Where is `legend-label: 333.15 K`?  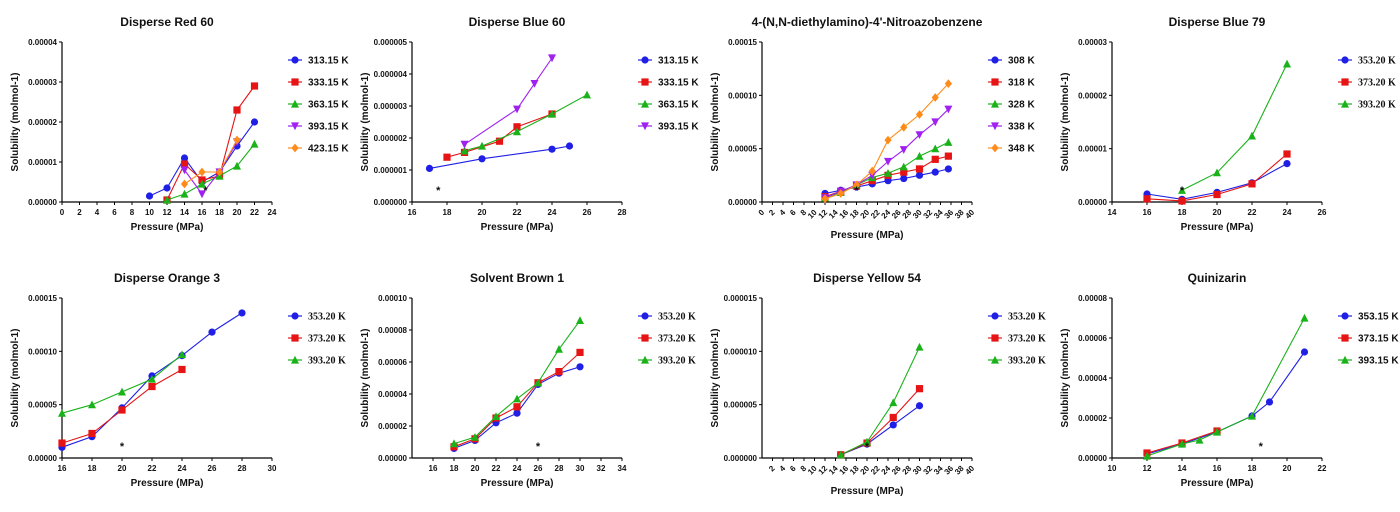
legend-label: 333.15 K is located at coordinates (678, 83).